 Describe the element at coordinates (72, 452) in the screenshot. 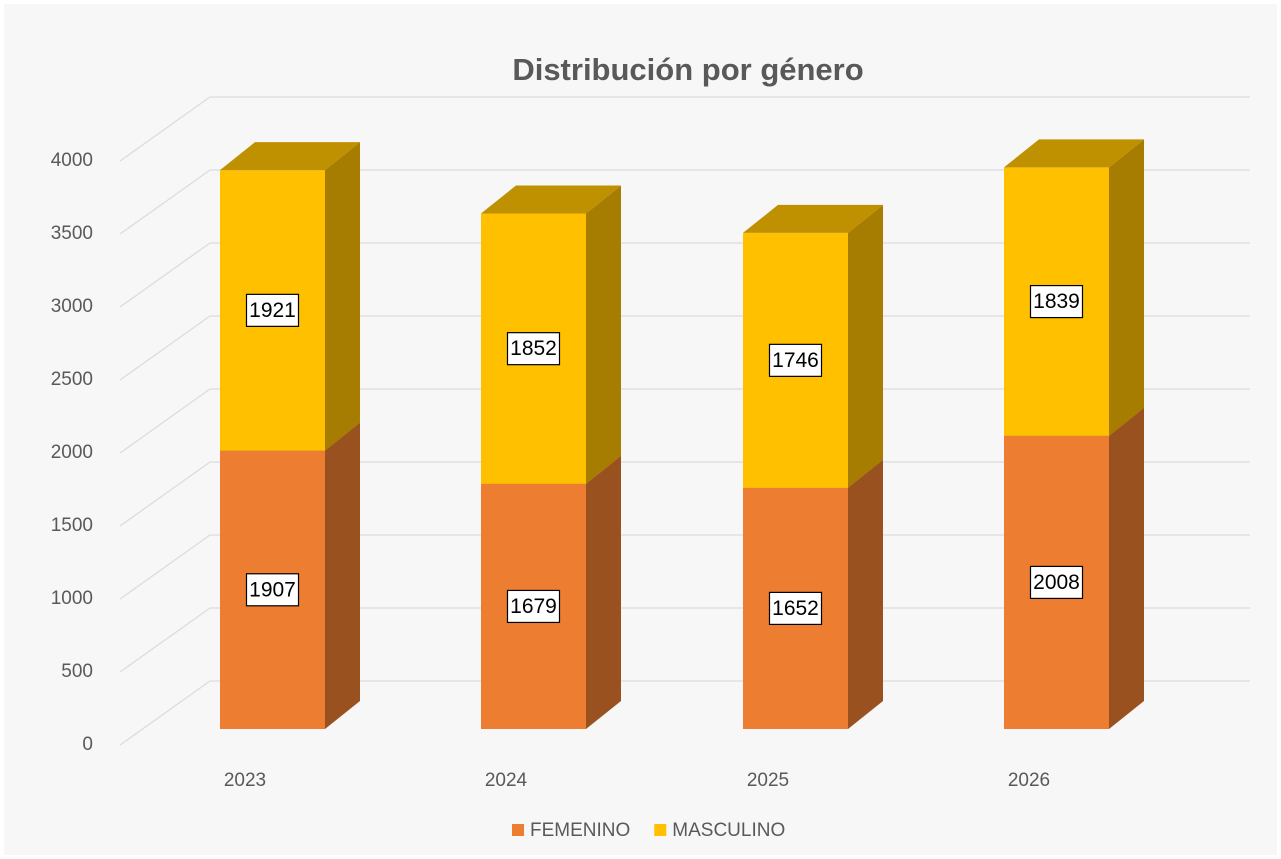

I see `y-tick-label: 2000` at that location.